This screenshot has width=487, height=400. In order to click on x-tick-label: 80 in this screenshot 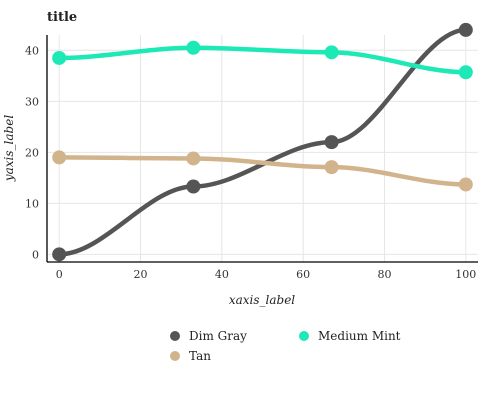, I will do `click(384, 274)`.